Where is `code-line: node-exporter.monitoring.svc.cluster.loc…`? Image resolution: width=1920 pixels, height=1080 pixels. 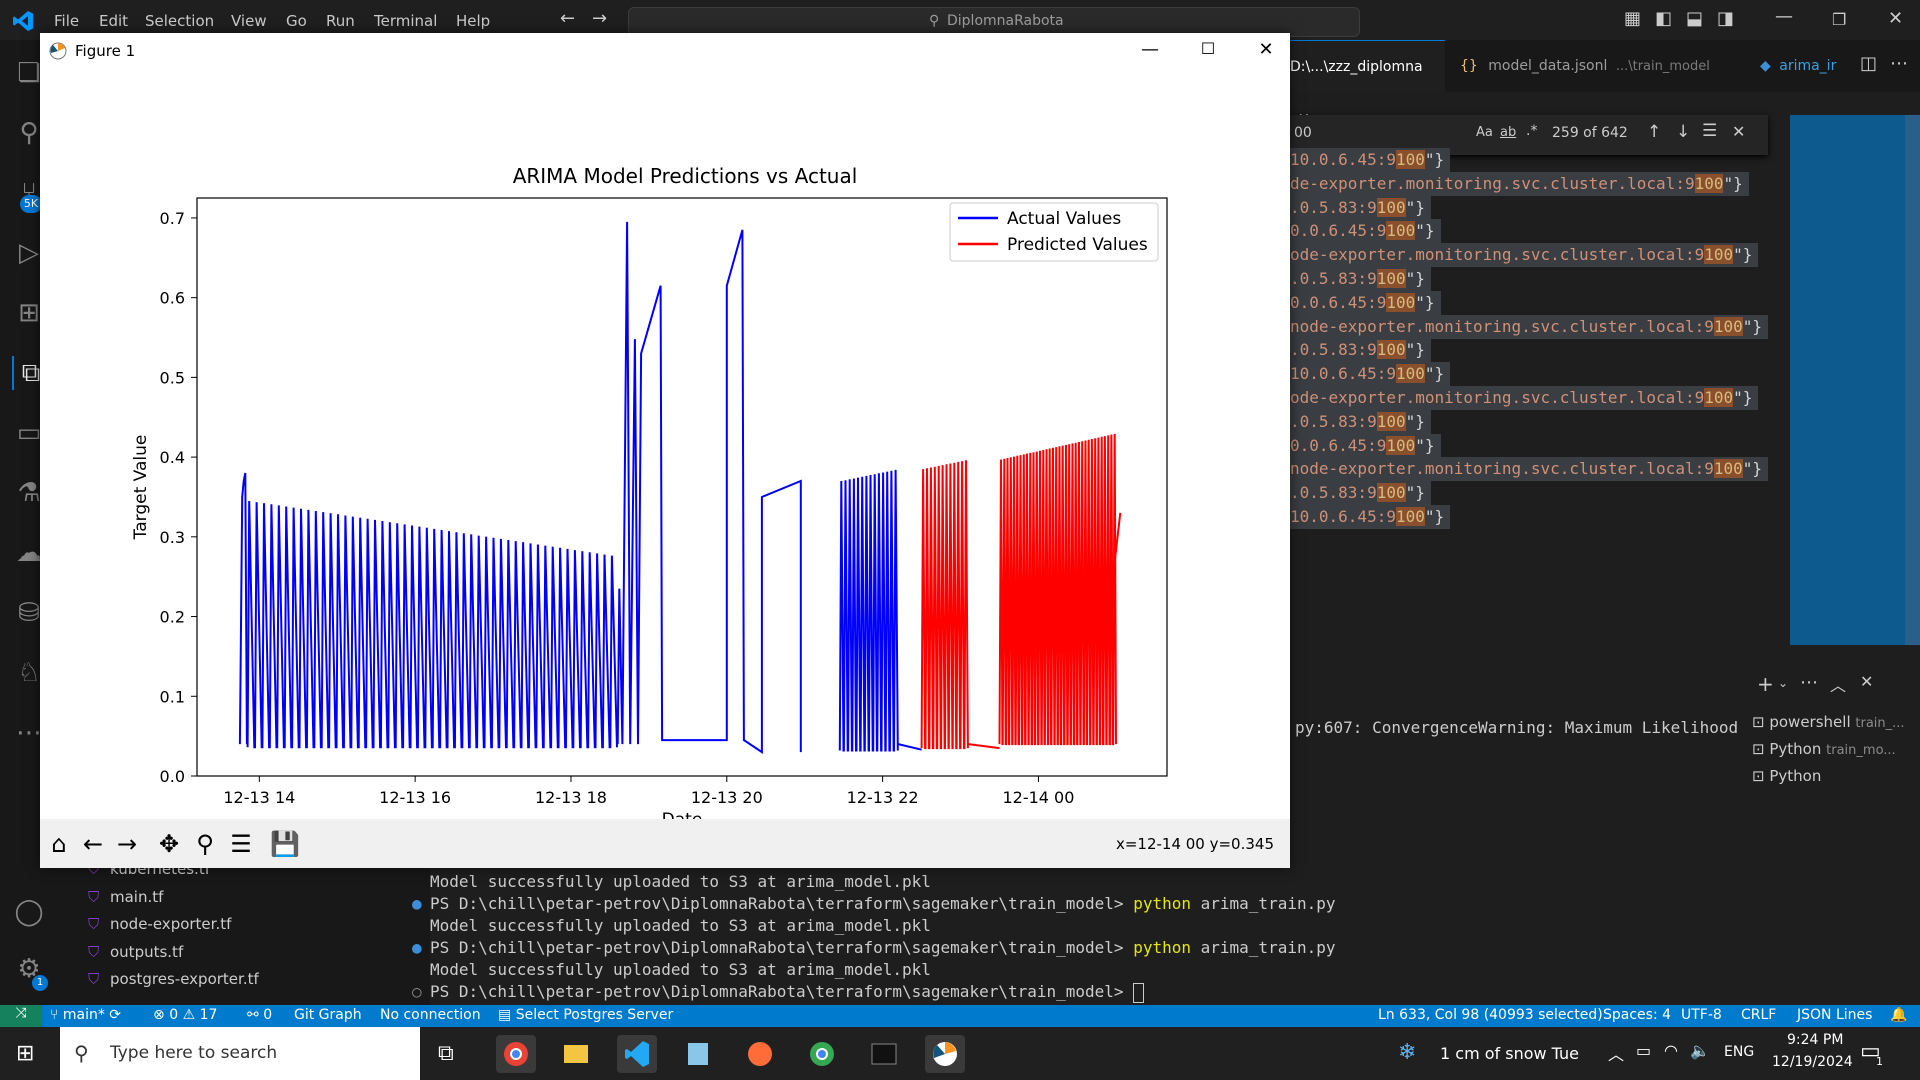 code-line: node-exporter.monitoring.svc.cluster.loc… is located at coordinates (1529, 326).